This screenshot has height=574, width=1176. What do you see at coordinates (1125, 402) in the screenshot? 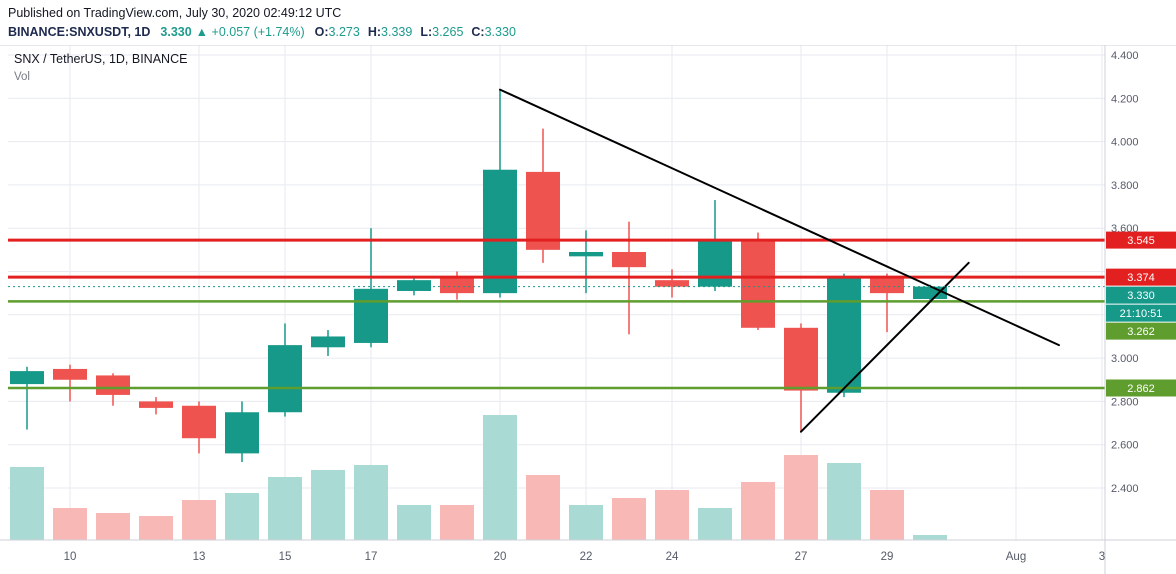
I see `price-tick-label: 2.800` at bounding box center [1125, 402].